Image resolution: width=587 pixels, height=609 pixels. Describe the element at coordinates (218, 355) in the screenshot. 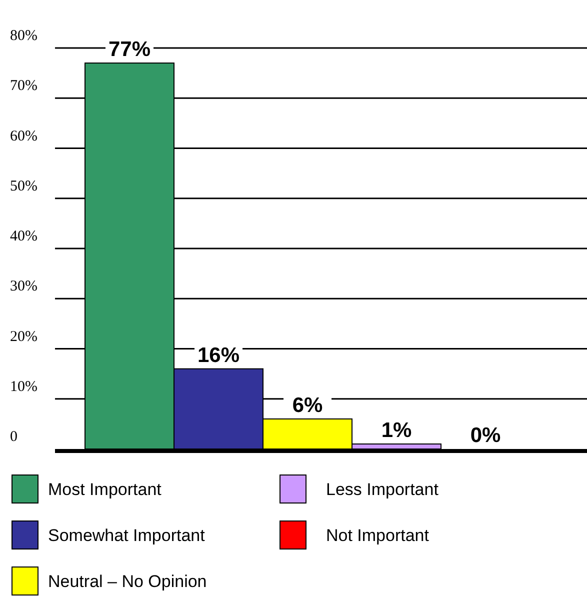

I see `text: 16%` at that location.